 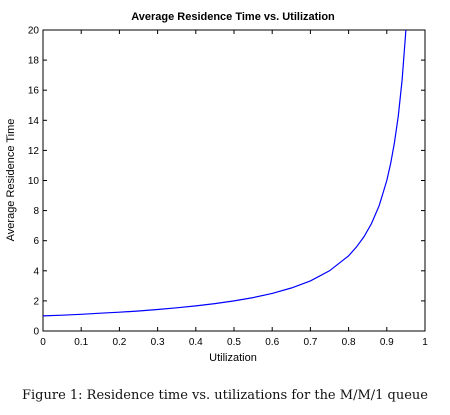 What do you see at coordinates (234, 342) in the screenshot?
I see `x-tick-label: 0.5` at bounding box center [234, 342].